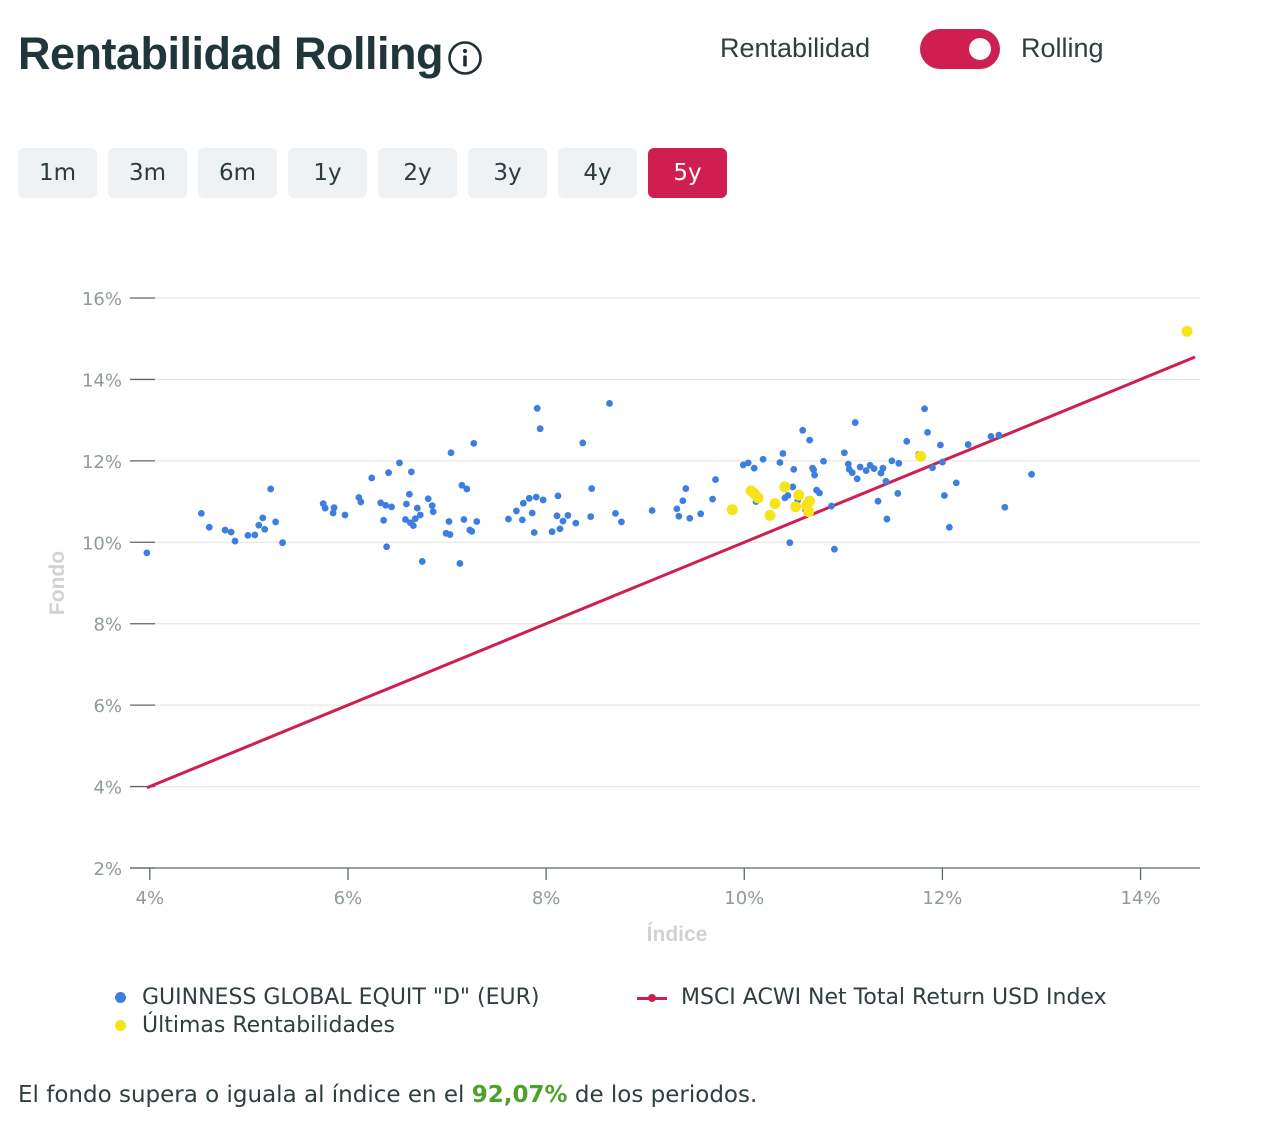 This screenshot has width=1272, height=1128. Describe the element at coordinates (960, 49) in the screenshot. I see `mode-toggle-switch` at that location.